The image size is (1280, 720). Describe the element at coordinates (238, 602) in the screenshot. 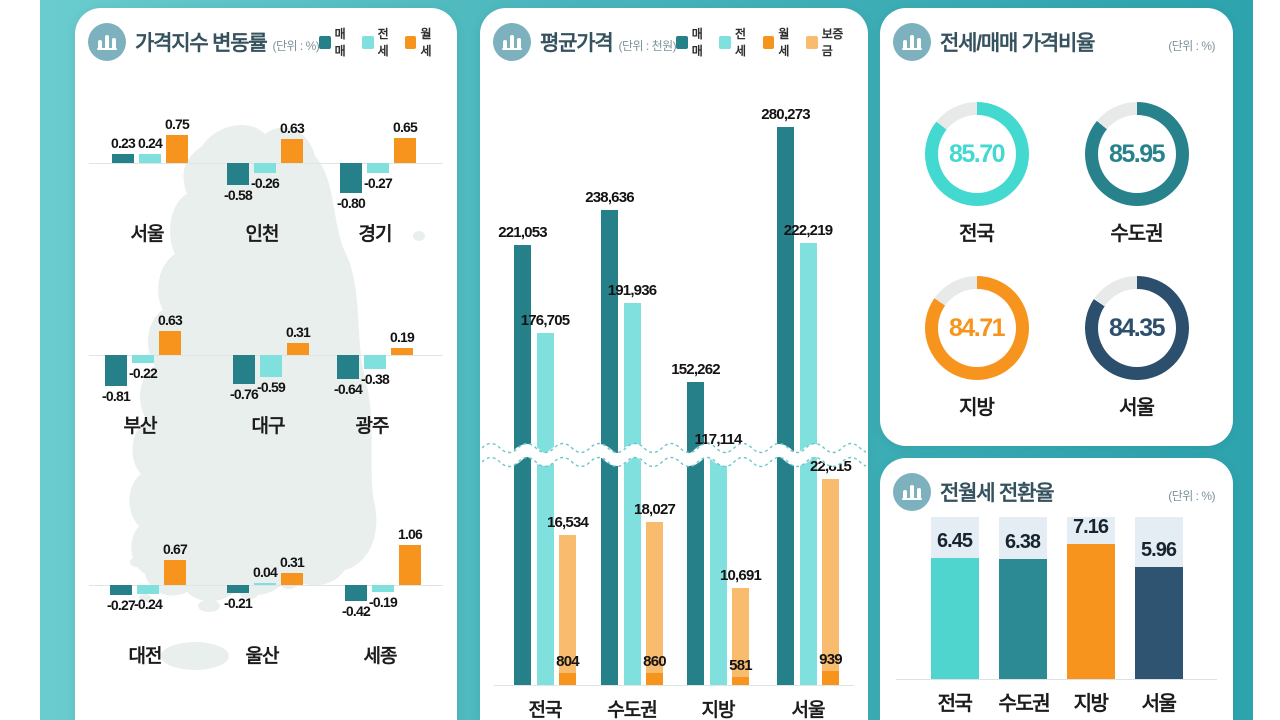

I see `value-label: -0.21` at that location.